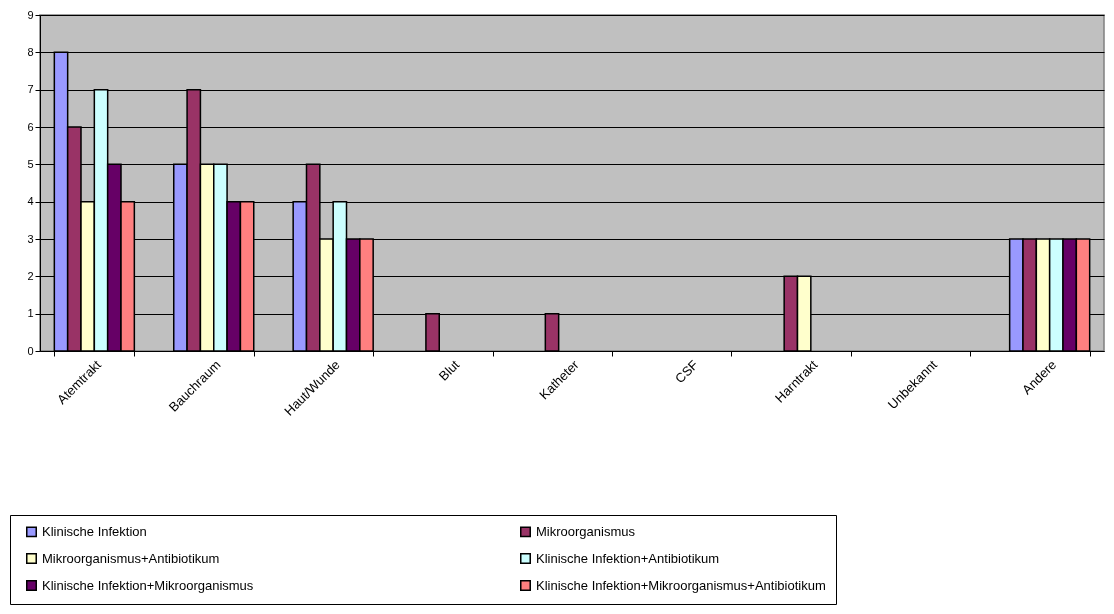 Image resolution: width=1114 pixels, height=614 pixels. Describe the element at coordinates (449, 370) in the screenshot. I see `x-tick-label: Blut` at that location.